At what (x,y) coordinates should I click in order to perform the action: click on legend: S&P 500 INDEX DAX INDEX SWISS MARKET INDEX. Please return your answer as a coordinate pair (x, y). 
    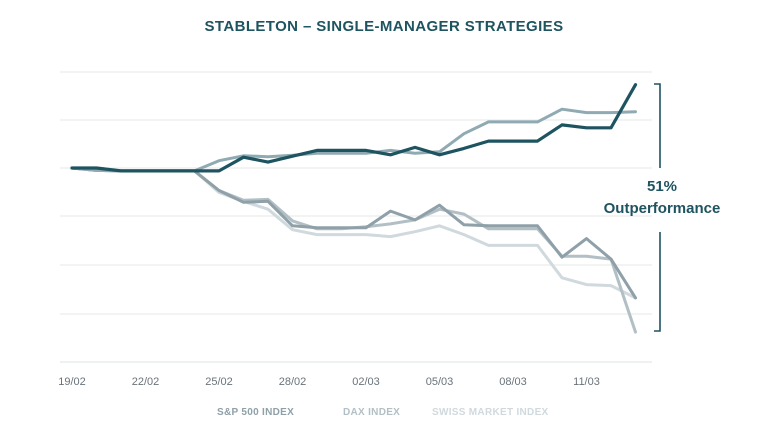
    Looking at the image, I should click on (383, 412).